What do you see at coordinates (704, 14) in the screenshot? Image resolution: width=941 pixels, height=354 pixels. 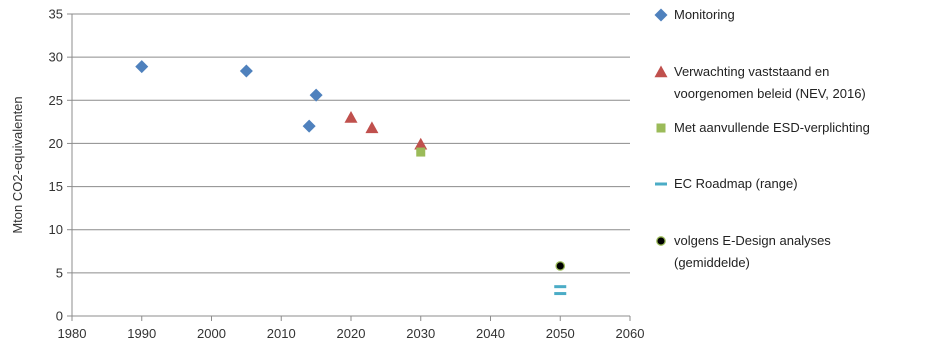 I see `legend-label-0: Monitoring` at bounding box center [704, 14].